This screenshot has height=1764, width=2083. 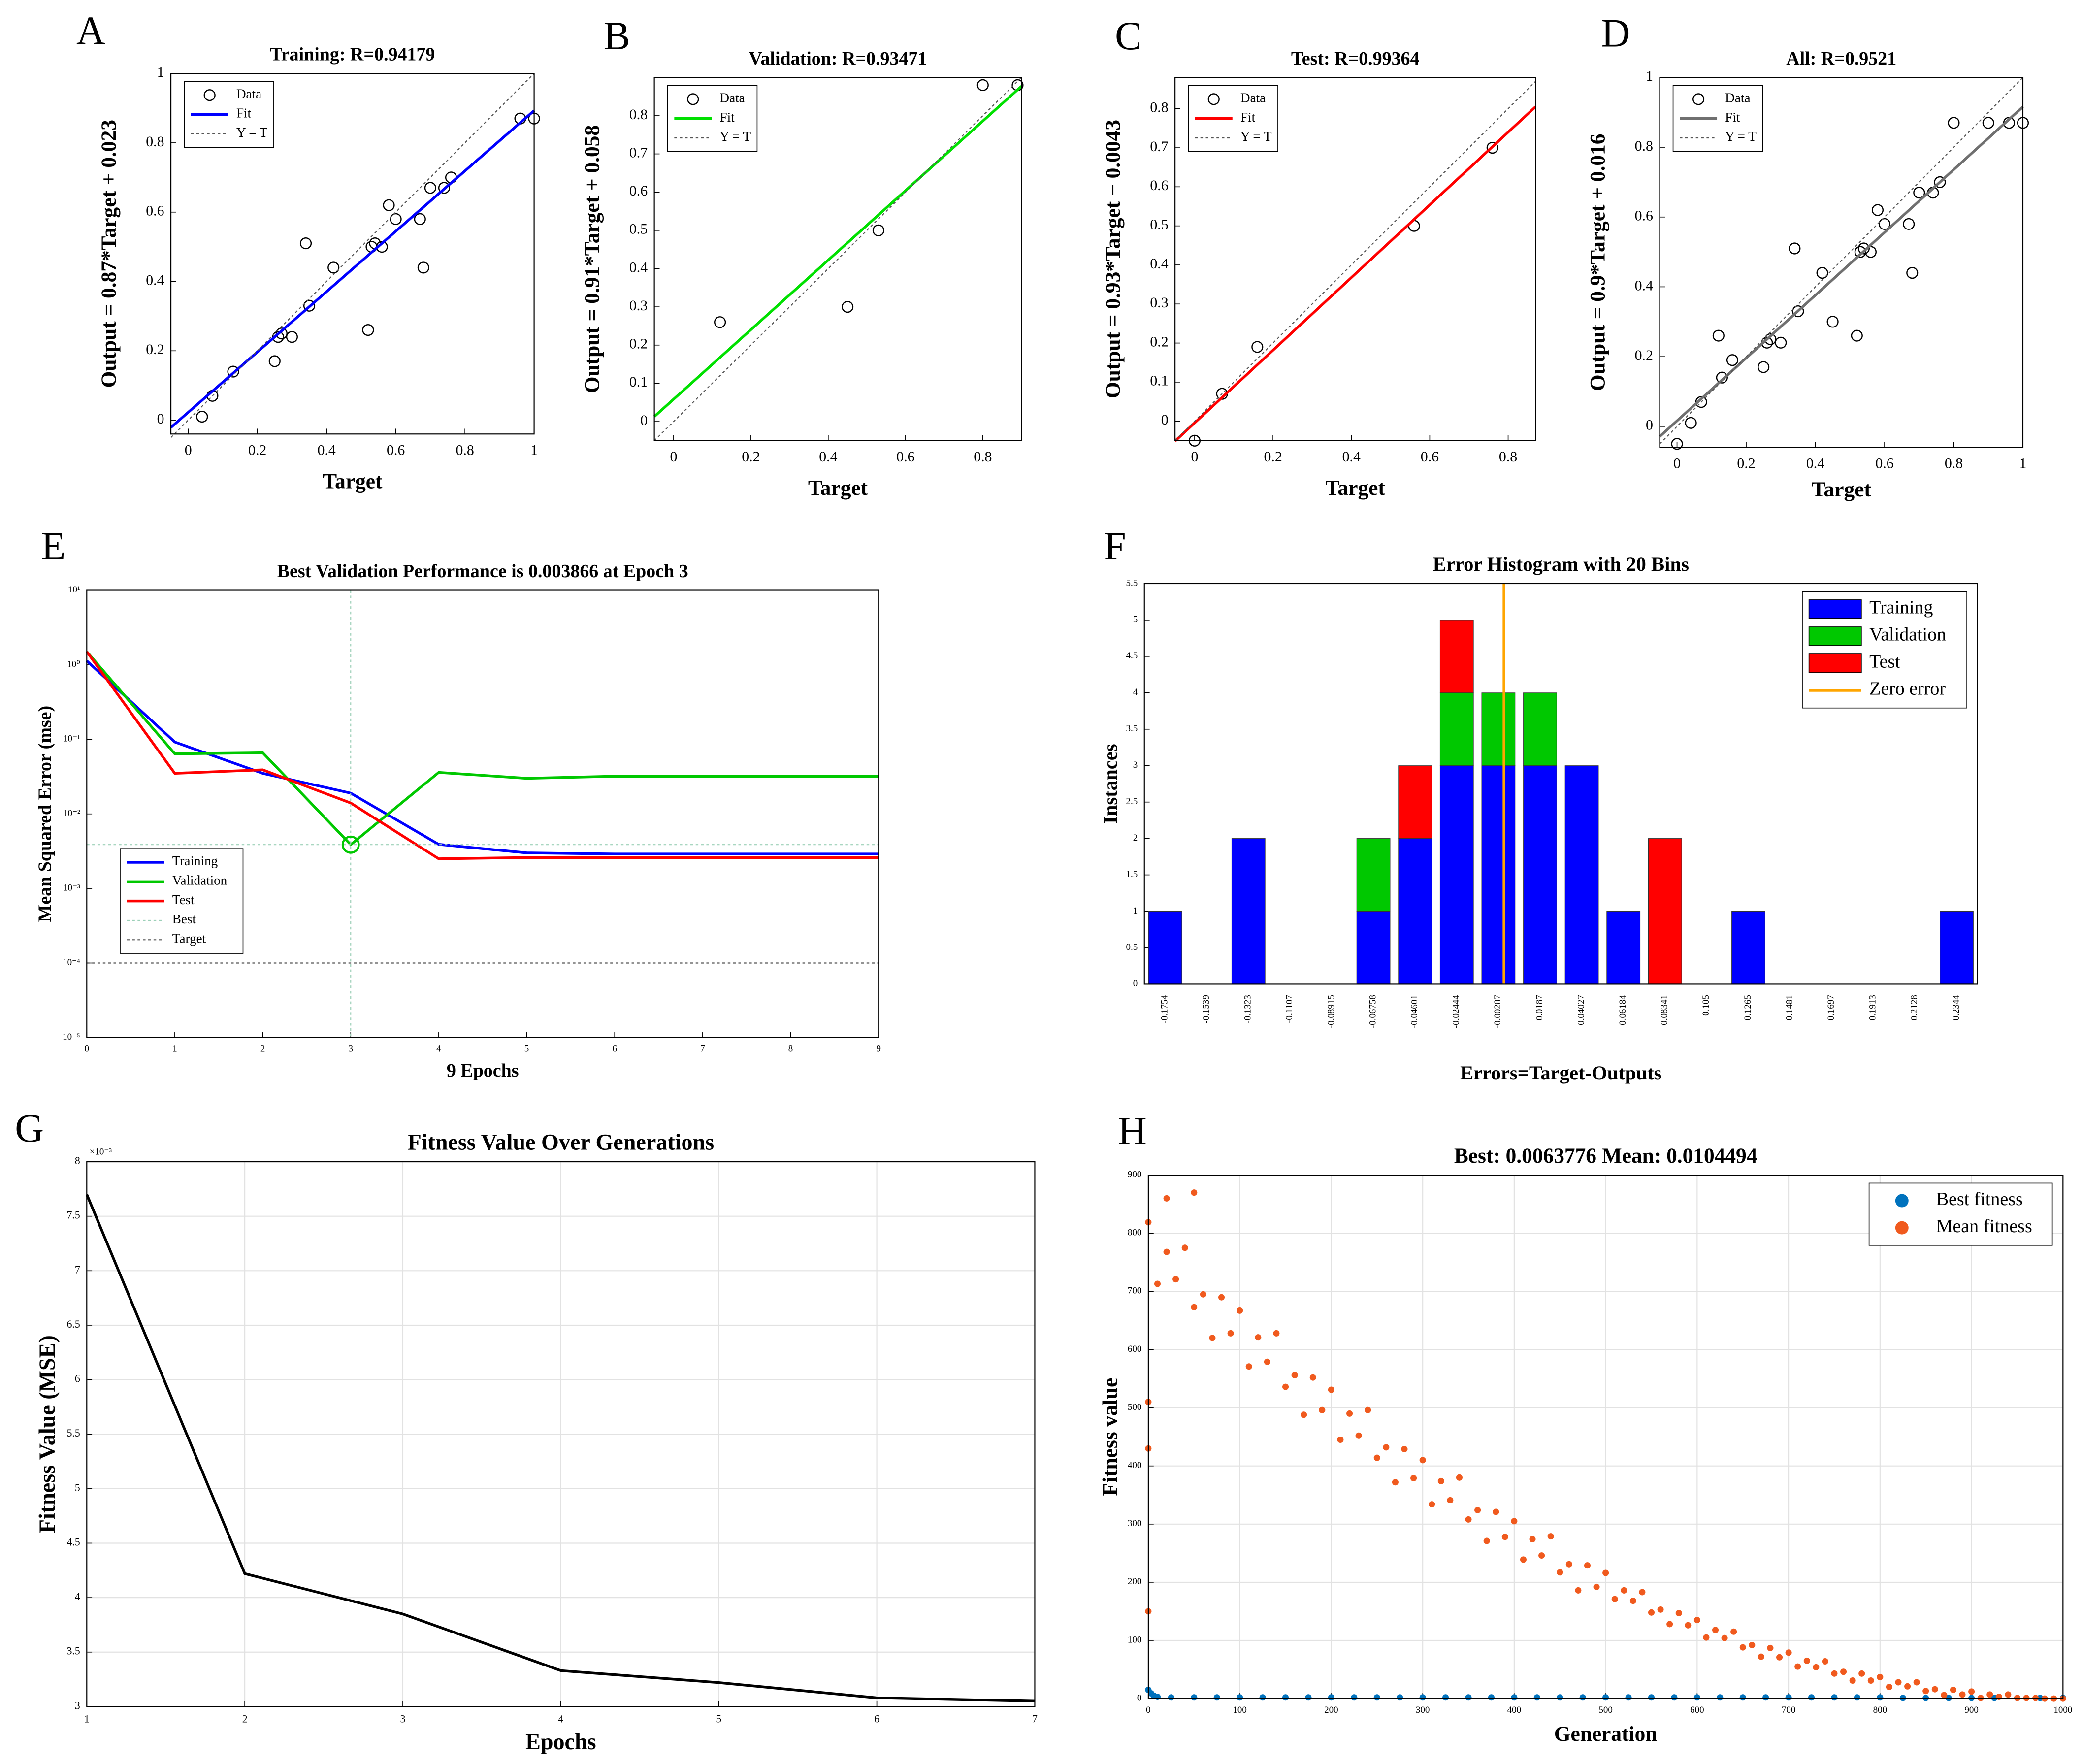 I want to click on legend-label: Target, so click(x=189, y=939).